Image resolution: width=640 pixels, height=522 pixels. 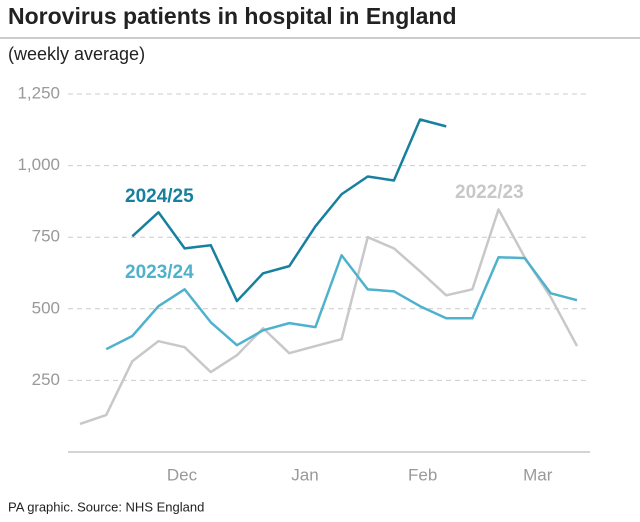 I want to click on y-tick-label: 500, so click(x=46, y=307).